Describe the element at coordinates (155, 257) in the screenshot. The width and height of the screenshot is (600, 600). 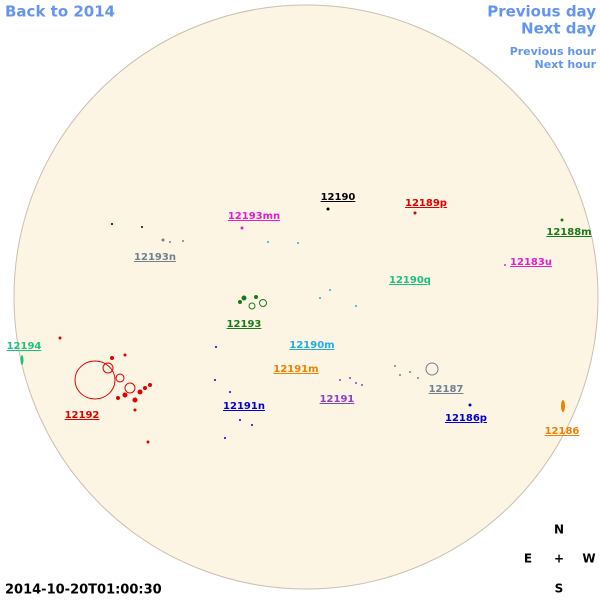
I see `region-label: 12193n` at that location.